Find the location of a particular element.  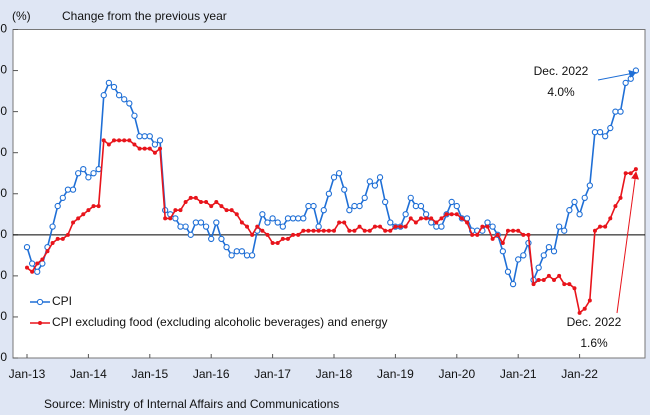

y-tick-label: 4.0 is located at coordinates (3, 70).